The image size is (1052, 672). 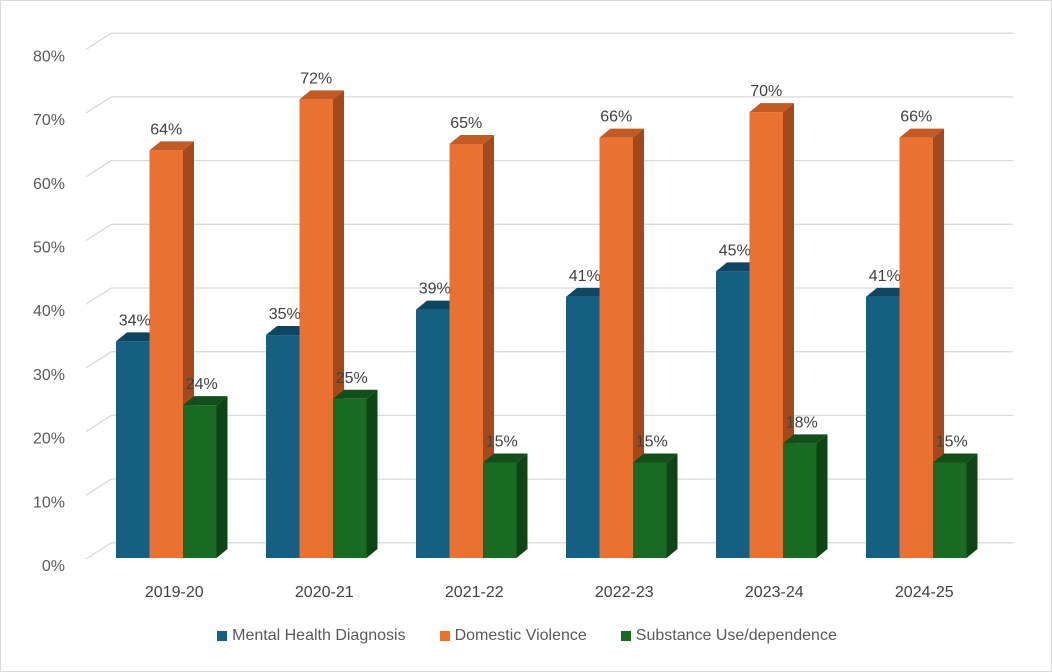 I want to click on x-tick-label: 2020-21, so click(x=324, y=592).